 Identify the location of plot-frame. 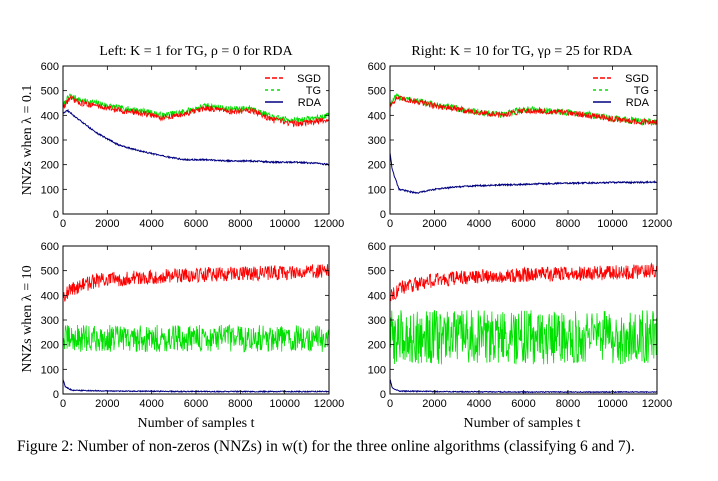
(196, 320).